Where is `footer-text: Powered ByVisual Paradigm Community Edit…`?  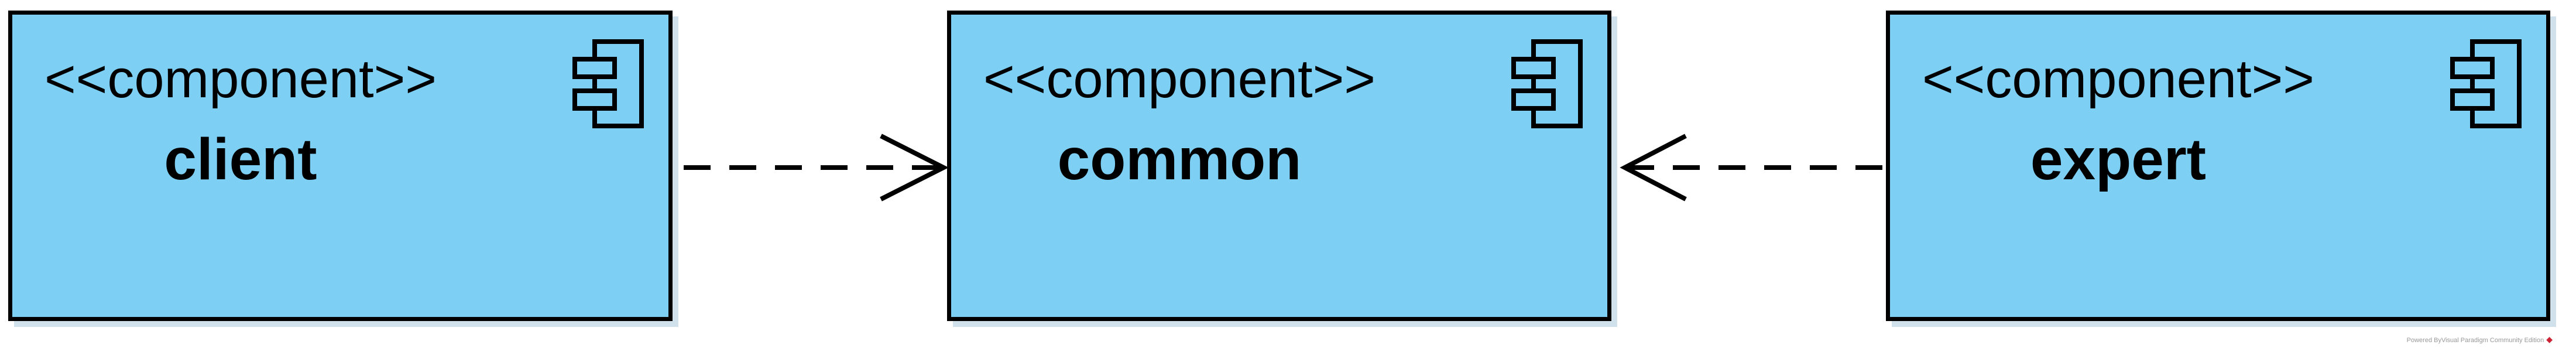 footer-text: Powered ByVisual Paradigm Community Edit… is located at coordinates (2475, 340).